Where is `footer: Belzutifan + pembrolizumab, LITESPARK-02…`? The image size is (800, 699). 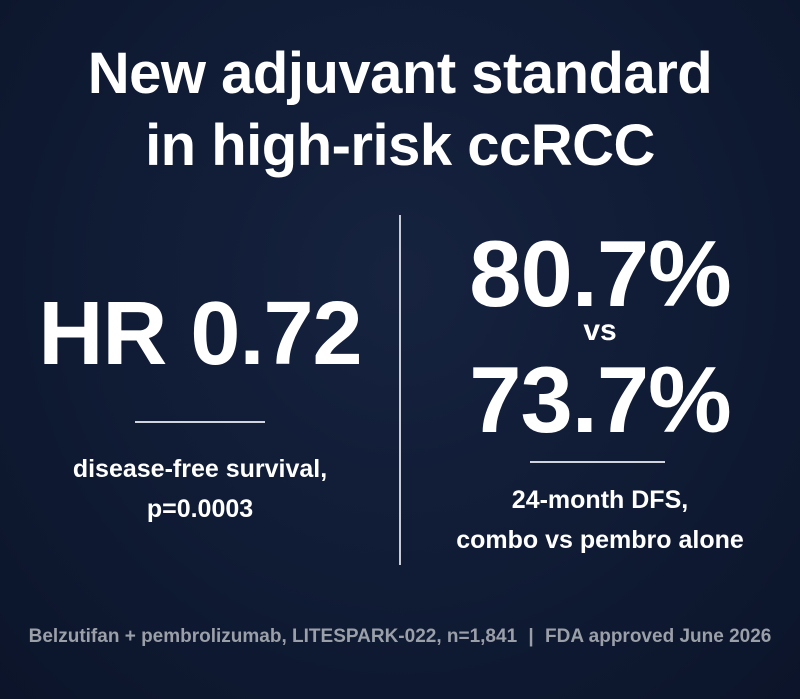 footer: Belzutifan + pembrolizumab, LITESPARK-02… is located at coordinates (400, 637).